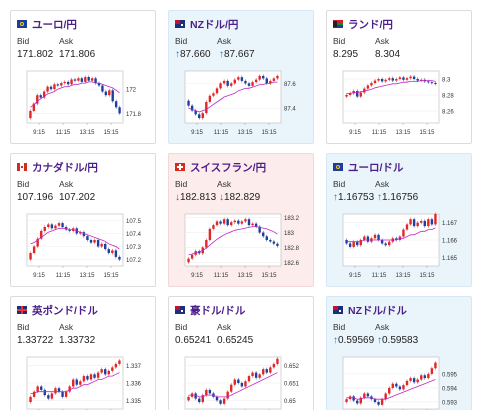 This screenshot has height=410, width=480. What do you see at coordinates (242, 102) in the screenshot?
I see `mini-chart: 87.6 87.4 9:15 11:15 13:15 15:15` at bounding box center [242, 102].